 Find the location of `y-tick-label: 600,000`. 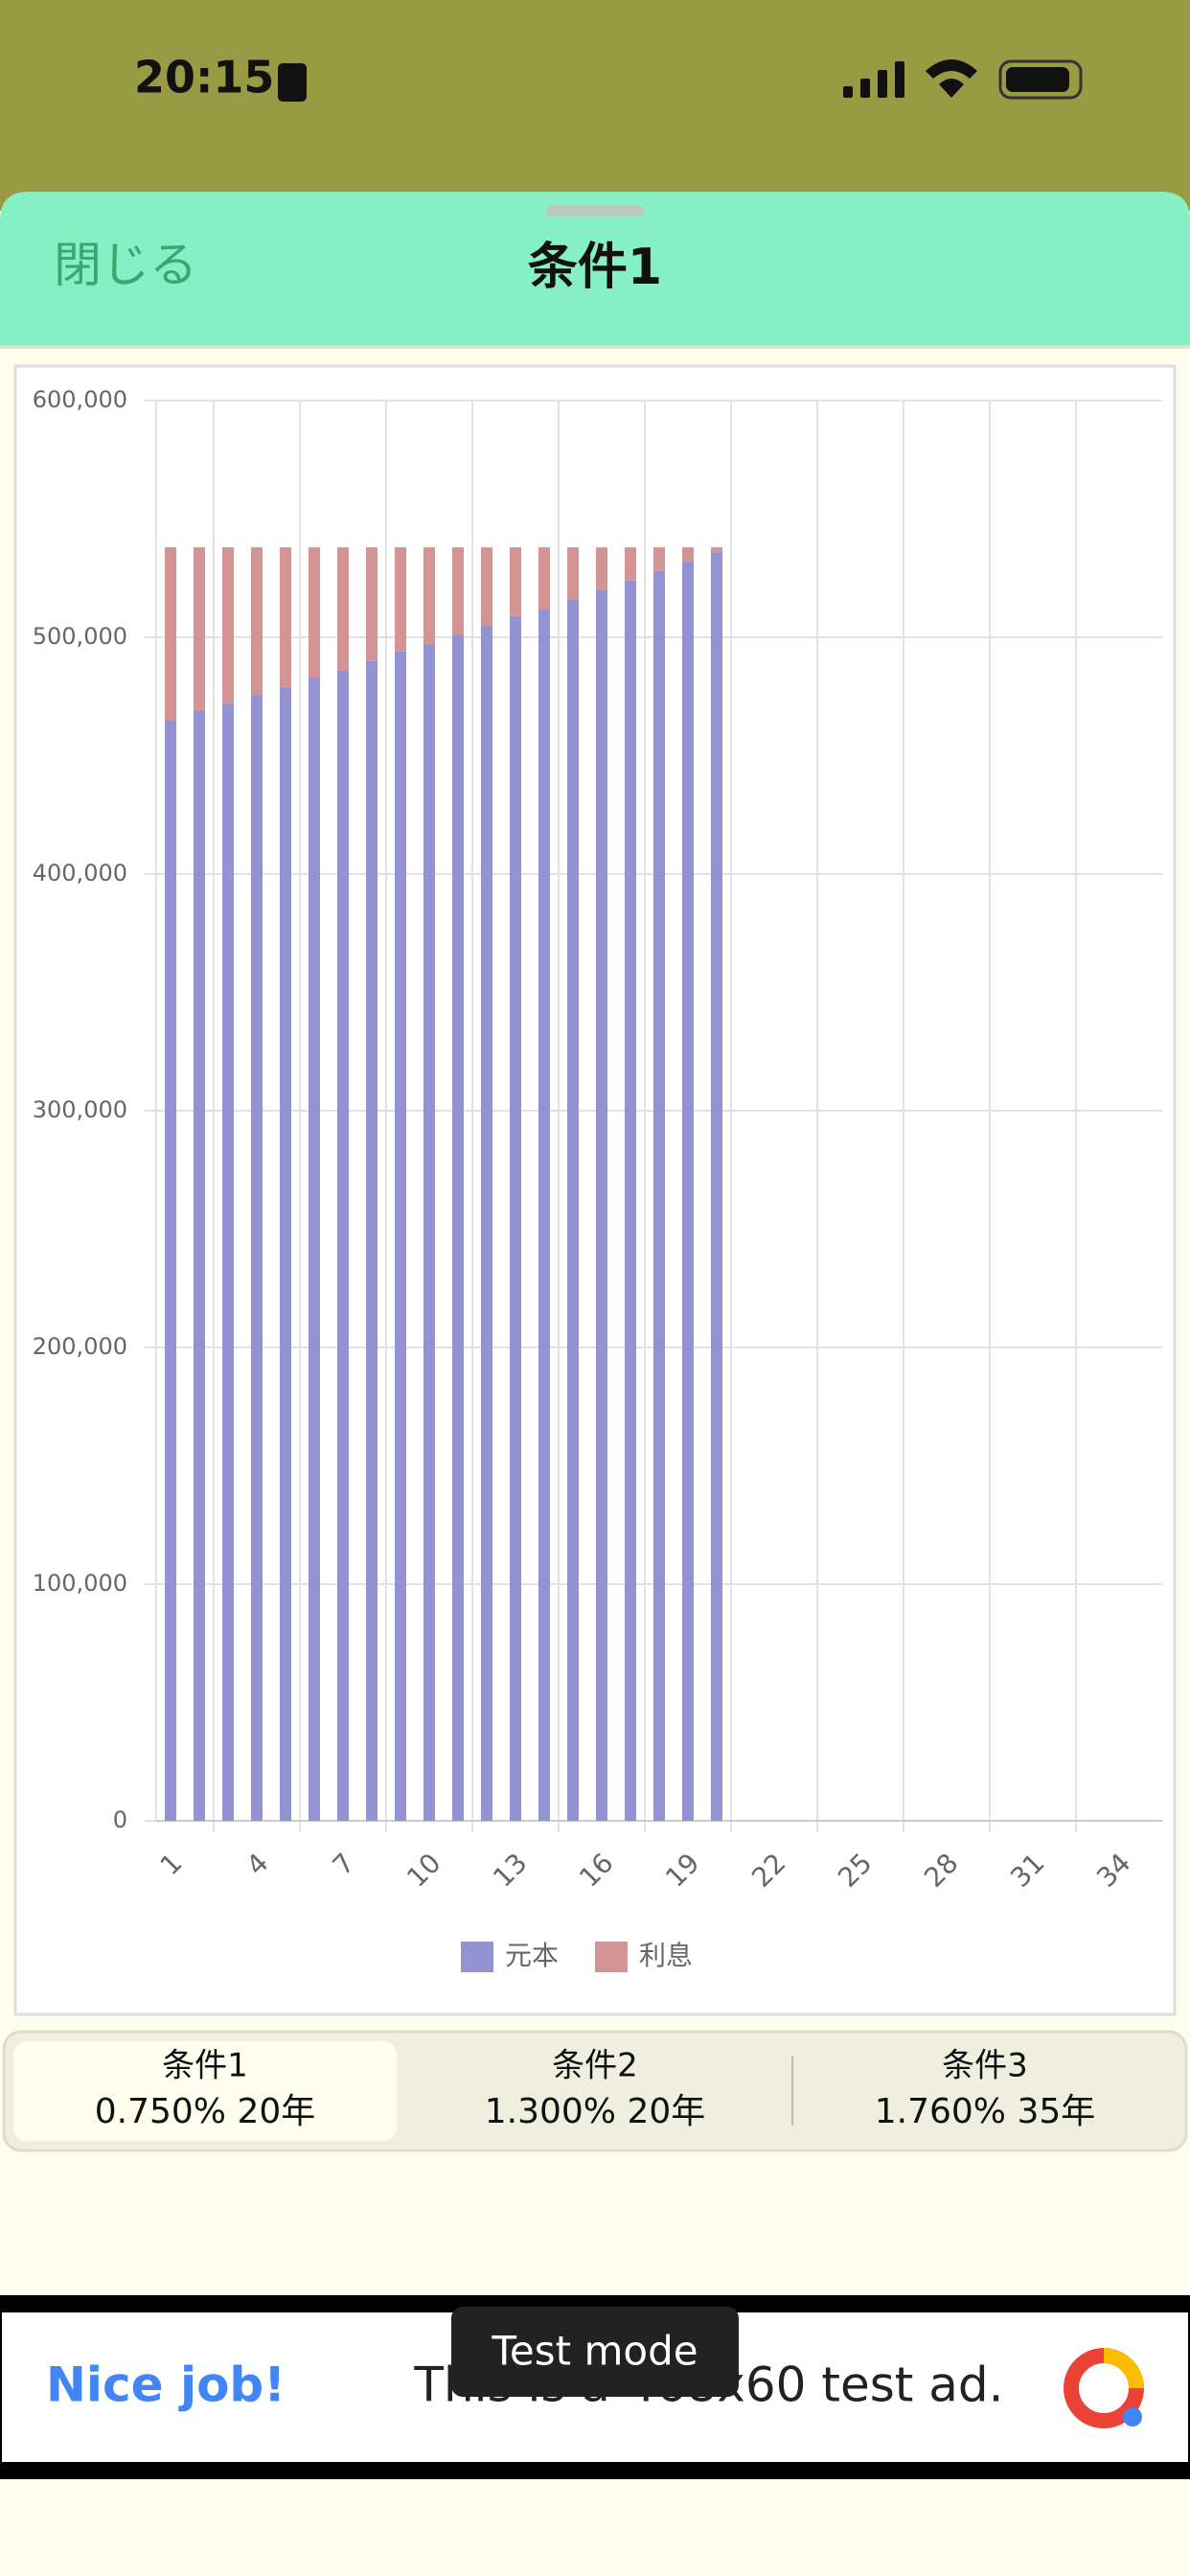

y-tick-label: 600,000 is located at coordinates (80, 399).